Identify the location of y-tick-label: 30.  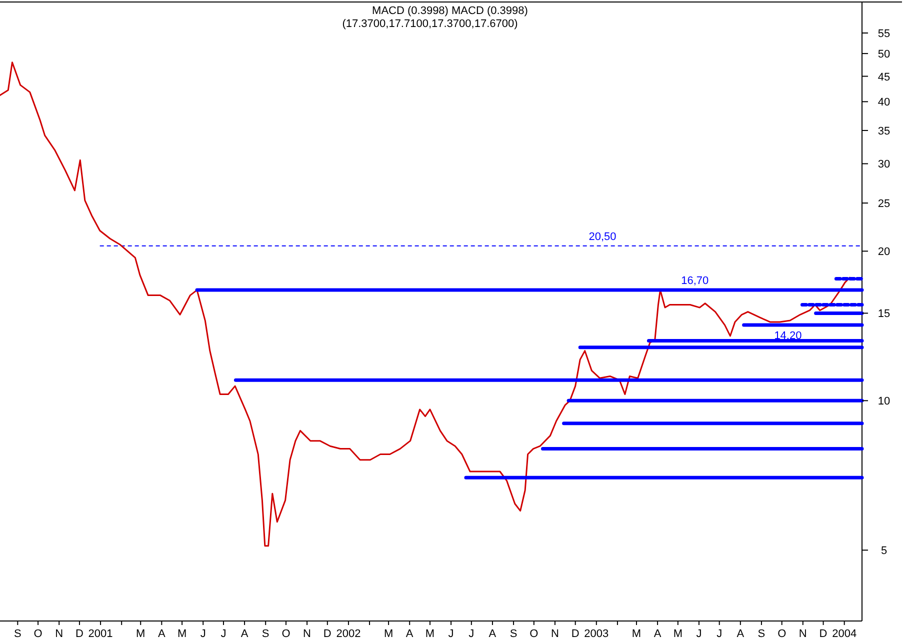
(884, 164).